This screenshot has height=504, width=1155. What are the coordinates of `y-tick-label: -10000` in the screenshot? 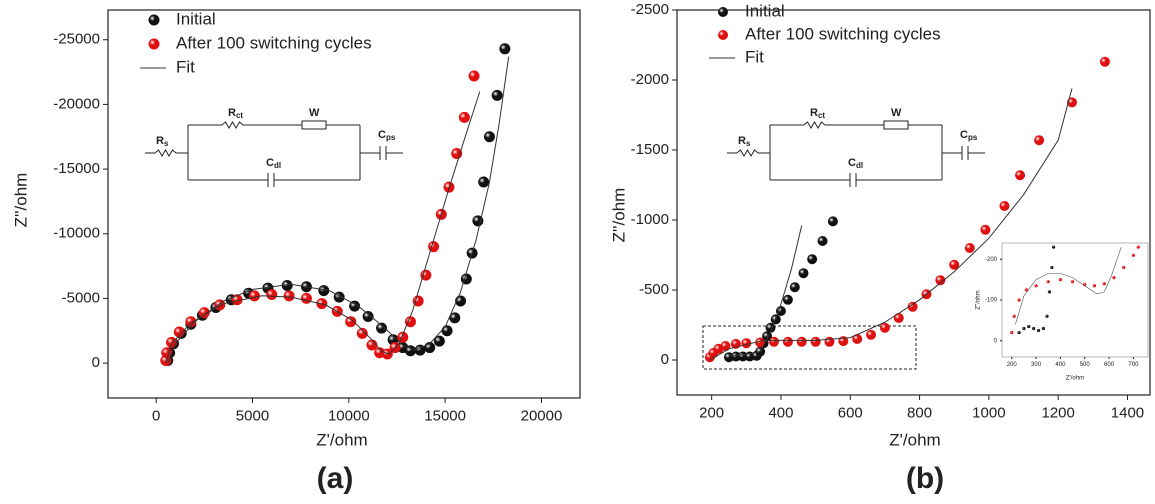 It's located at (76, 233).